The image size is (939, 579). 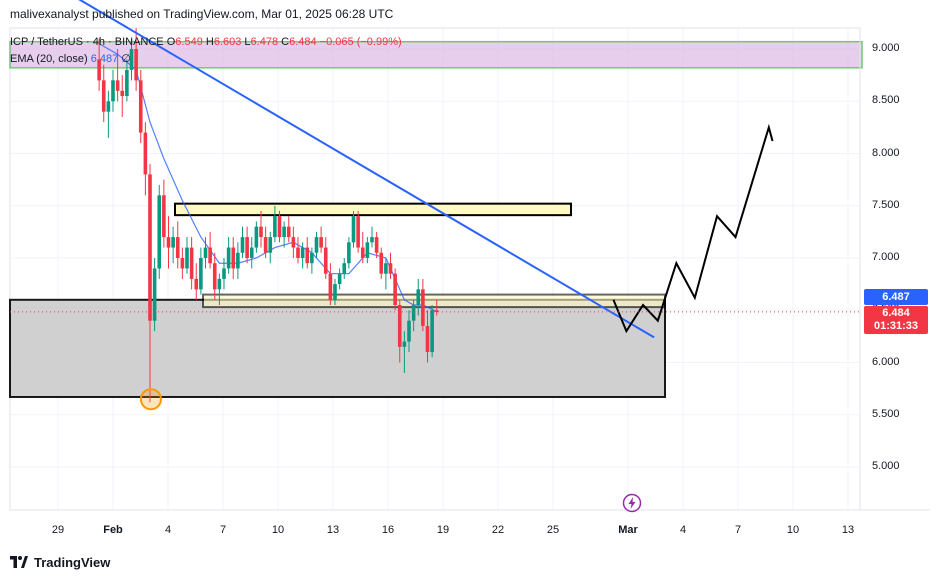 I want to click on open-value: 6.549, so click(x=189, y=42).